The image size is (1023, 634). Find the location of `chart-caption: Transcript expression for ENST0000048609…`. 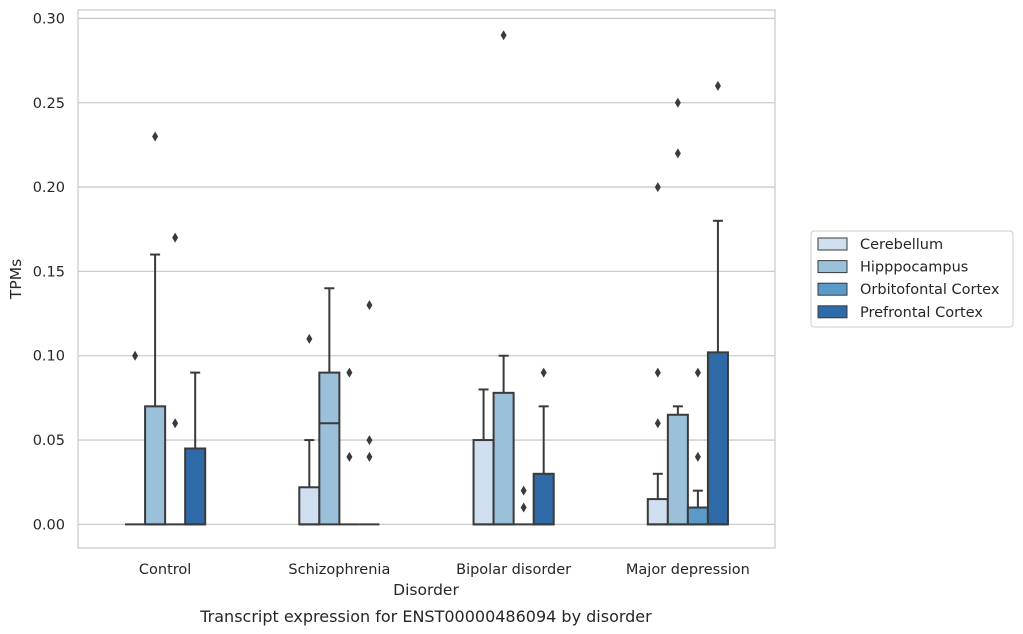

chart-caption: Transcript expression for ENST0000048609… is located at coordinates (425, 616).